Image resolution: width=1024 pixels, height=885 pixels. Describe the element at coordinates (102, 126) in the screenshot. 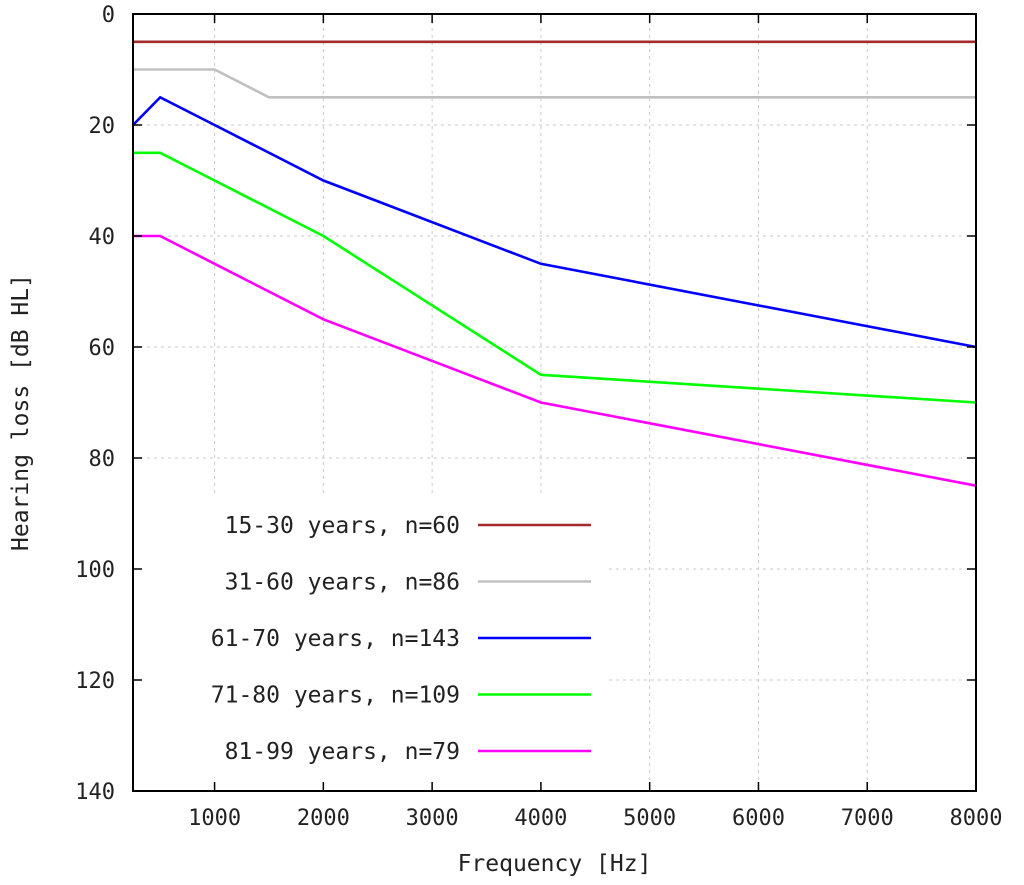

I see `y-tick-label: 20` at that location.